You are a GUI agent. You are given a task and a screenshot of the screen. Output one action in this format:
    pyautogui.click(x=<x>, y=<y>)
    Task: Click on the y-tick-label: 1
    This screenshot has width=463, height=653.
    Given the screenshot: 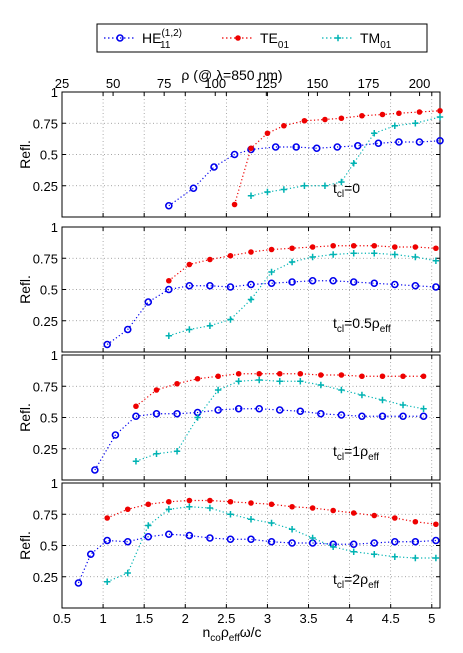 What is the action you would take?
    pyautogui.click(x=54, y=355)
    